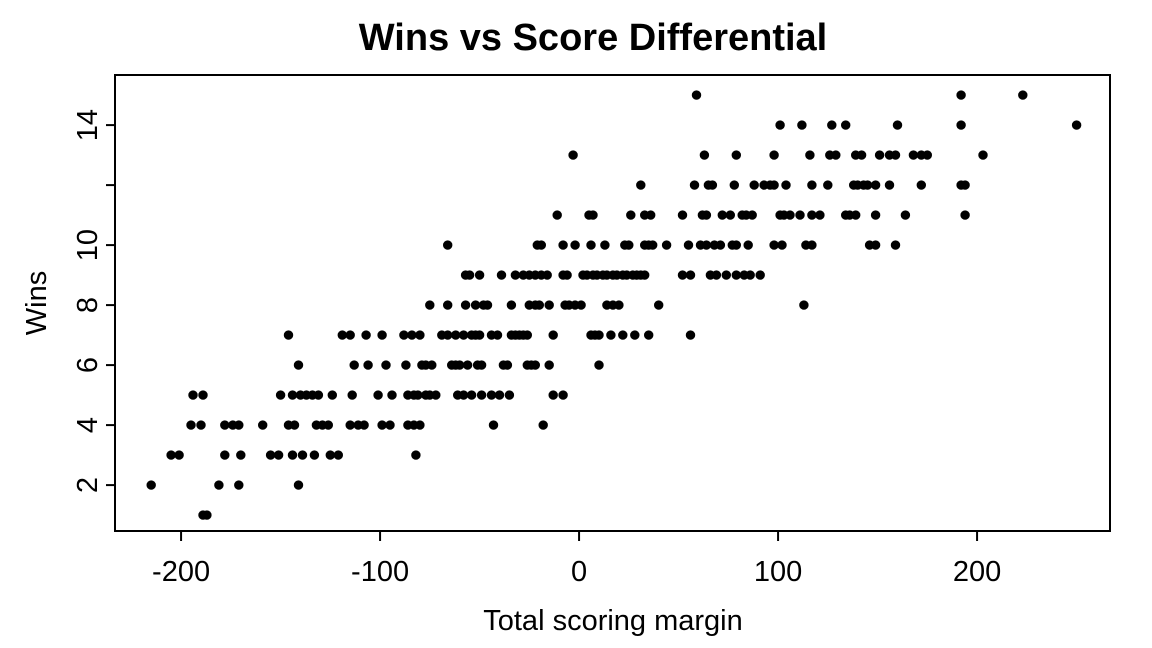 The image size is (1152, 648). What do you see at coordinates (88, 365) in the screenshot?
I see `y-tick-label: 6` at bounding box center [88, 365].